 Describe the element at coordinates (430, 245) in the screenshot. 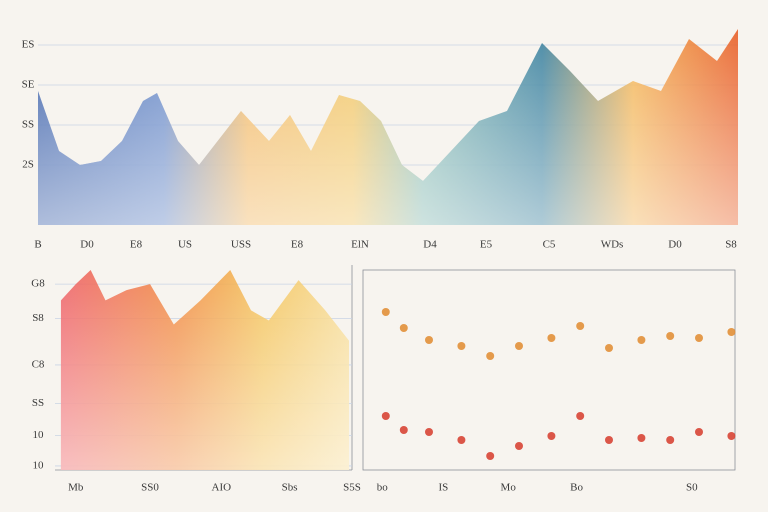

I see `x-tick-label: D4` at that location.